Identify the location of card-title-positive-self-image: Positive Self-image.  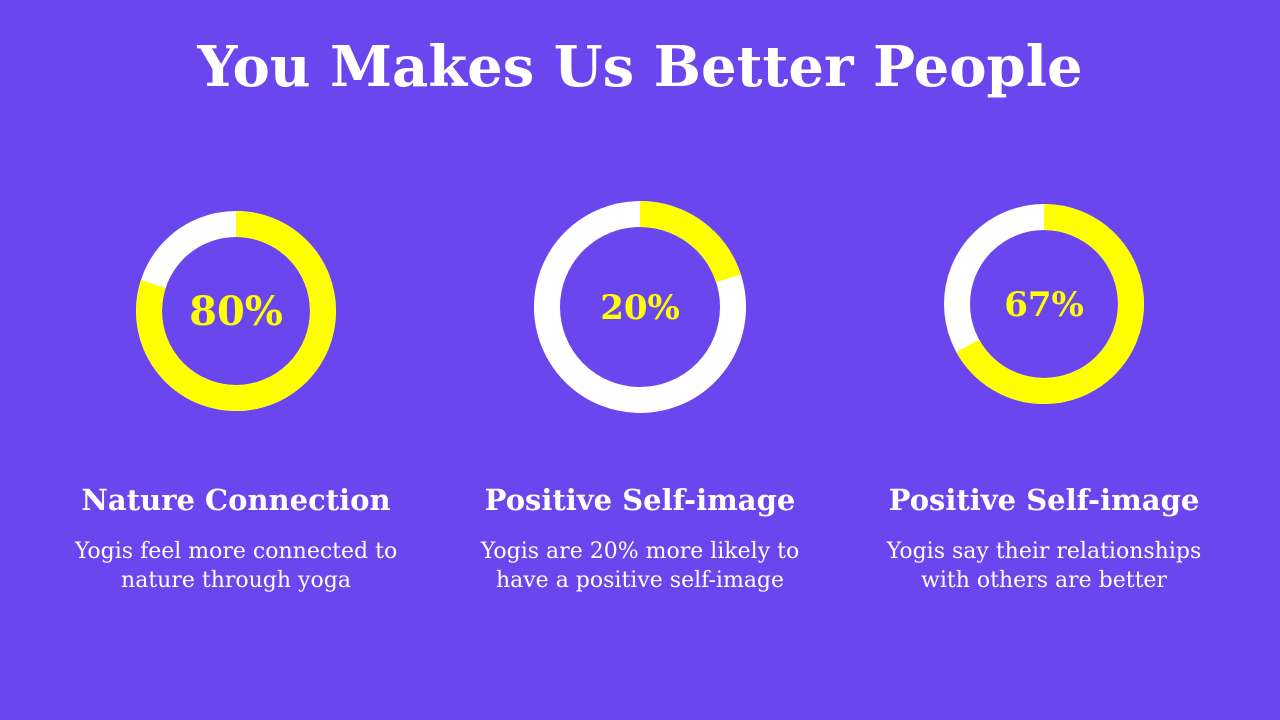
(640, 500).